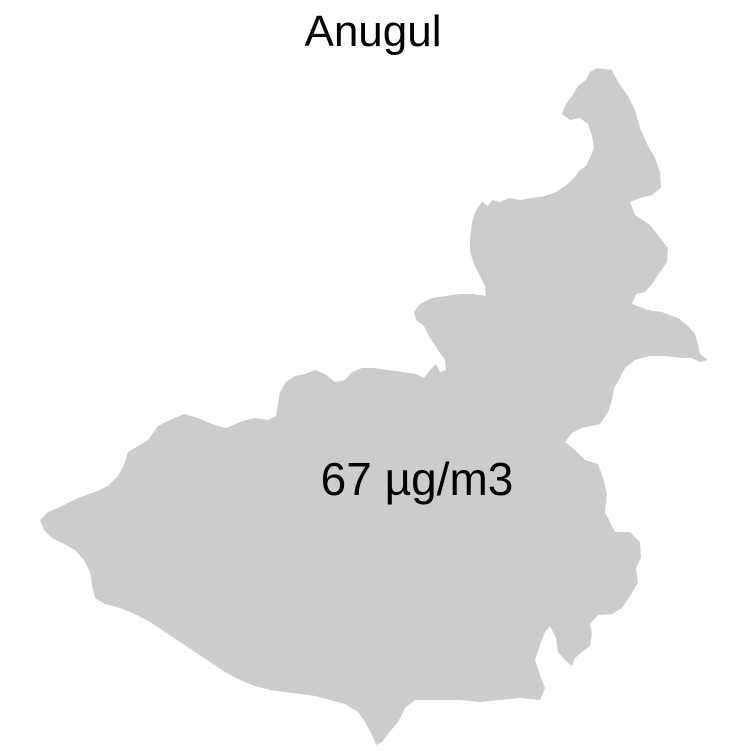 Image resolution: width=746 pixels, height=751 pixels. Describe the element at coordinates (372, 31) in the screenshot. I see `district-title: Anugul` at that location.